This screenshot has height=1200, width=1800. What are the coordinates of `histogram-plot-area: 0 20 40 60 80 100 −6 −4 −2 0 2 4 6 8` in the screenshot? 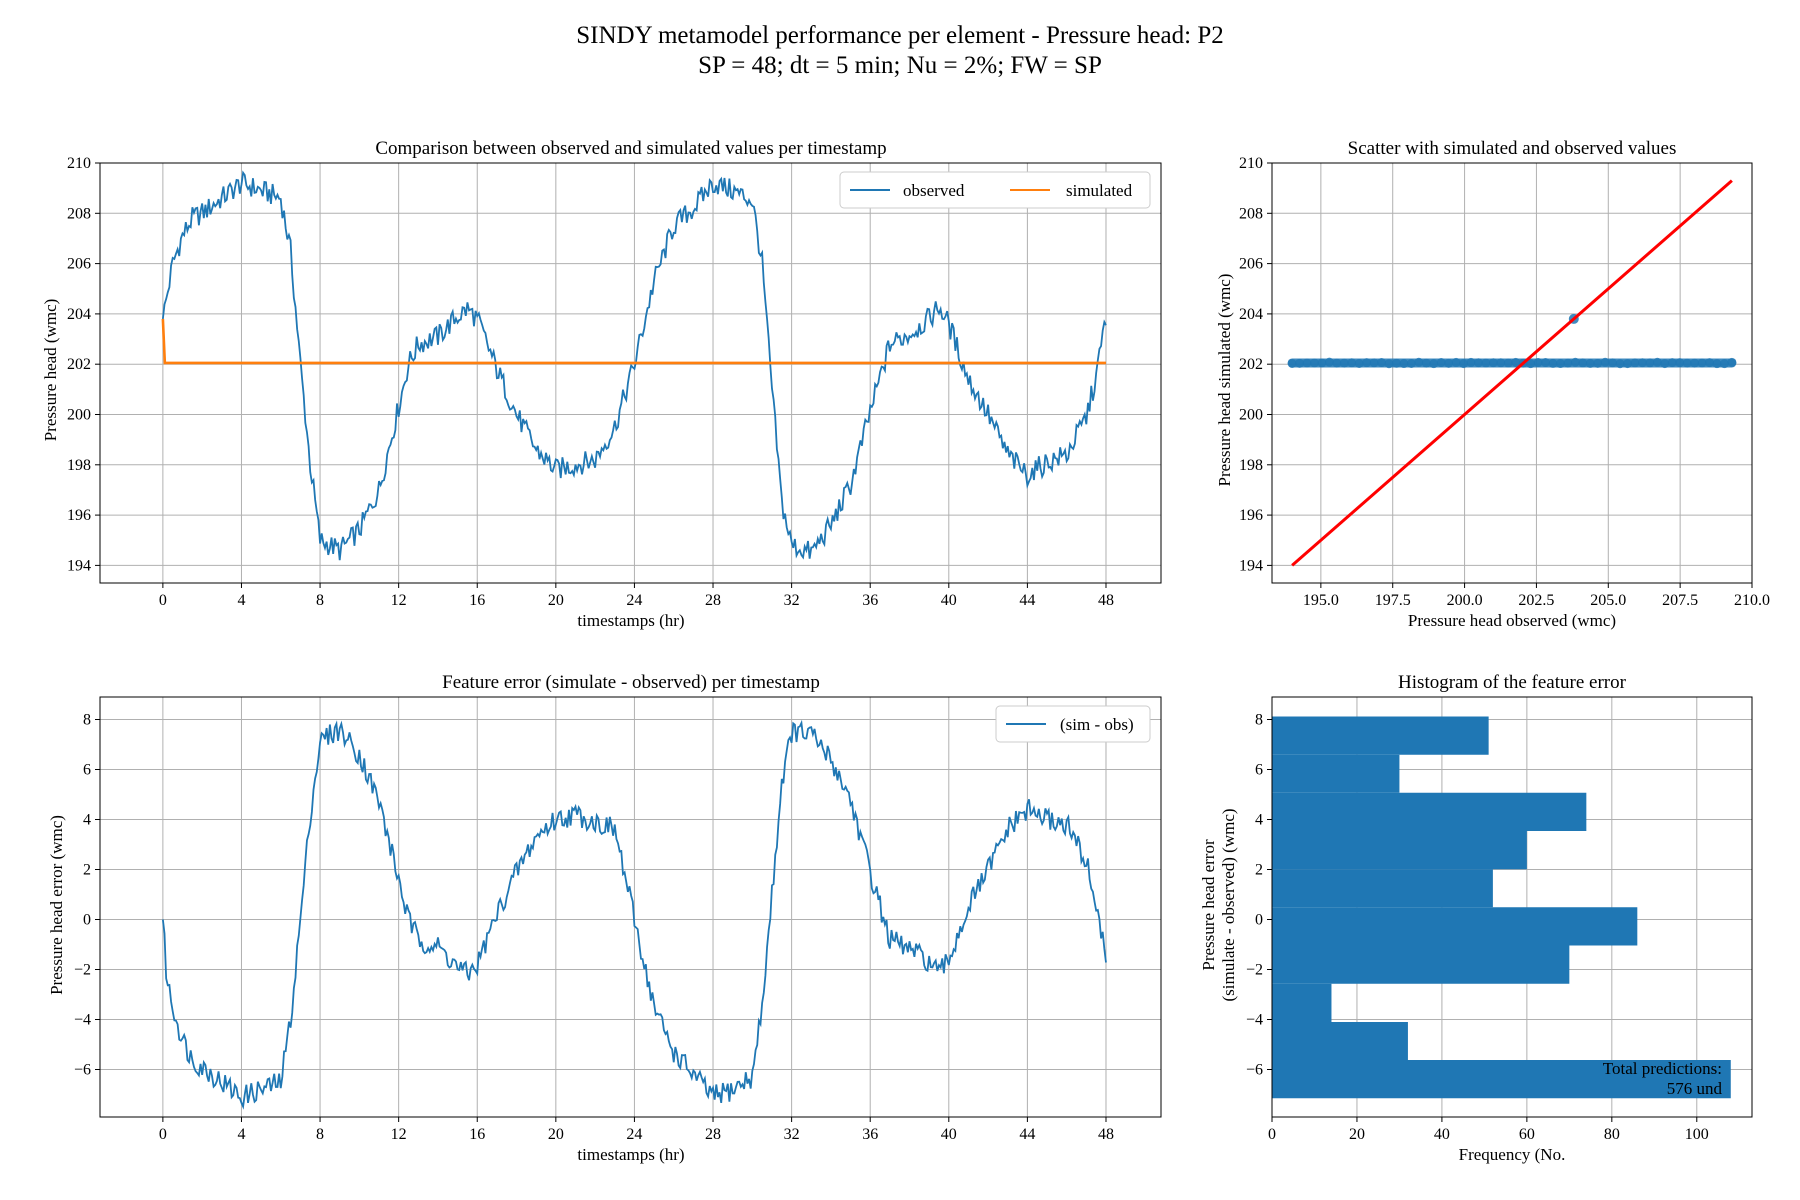 It's located at (1499, 919).